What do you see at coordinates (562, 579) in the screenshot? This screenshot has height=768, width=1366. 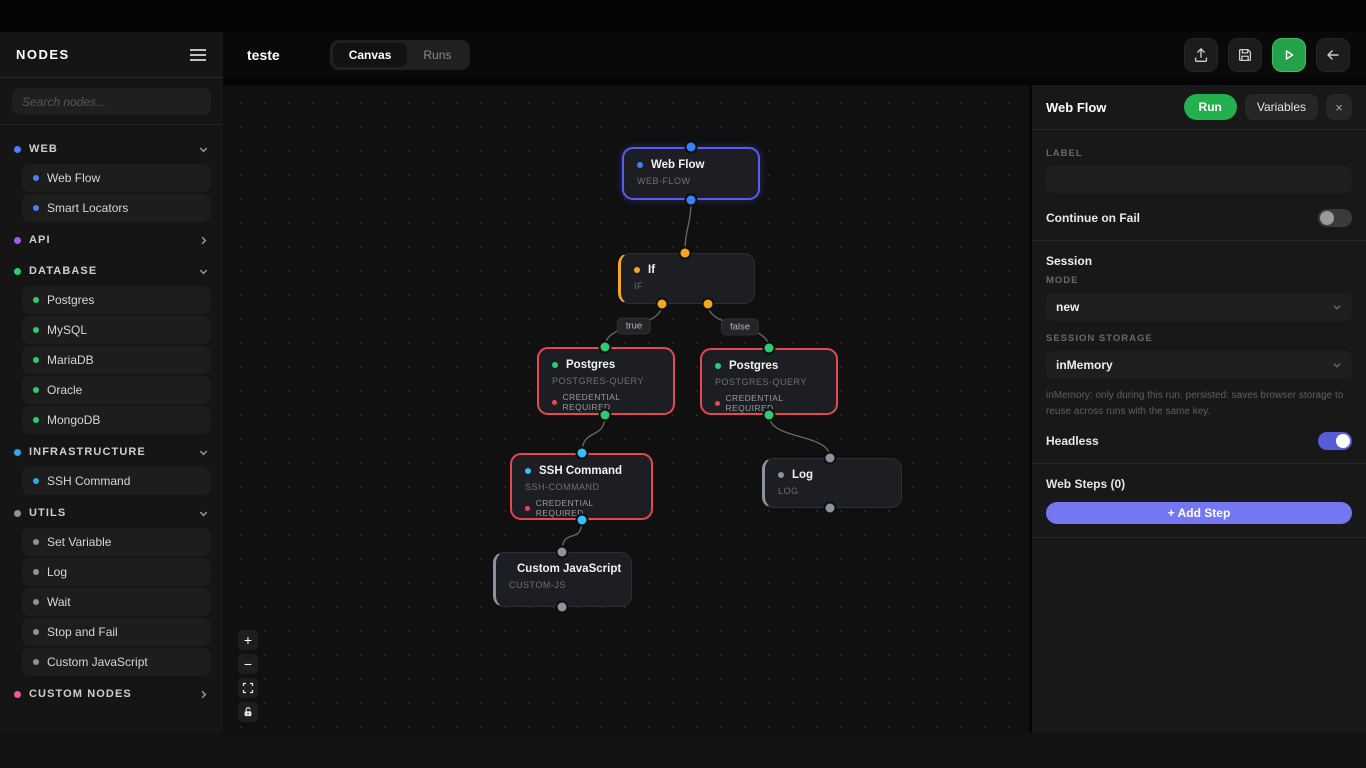 I see `flow-node-custom-js: Custom JavaScript CUSTOM-JS` at bounding box center [562, 579].